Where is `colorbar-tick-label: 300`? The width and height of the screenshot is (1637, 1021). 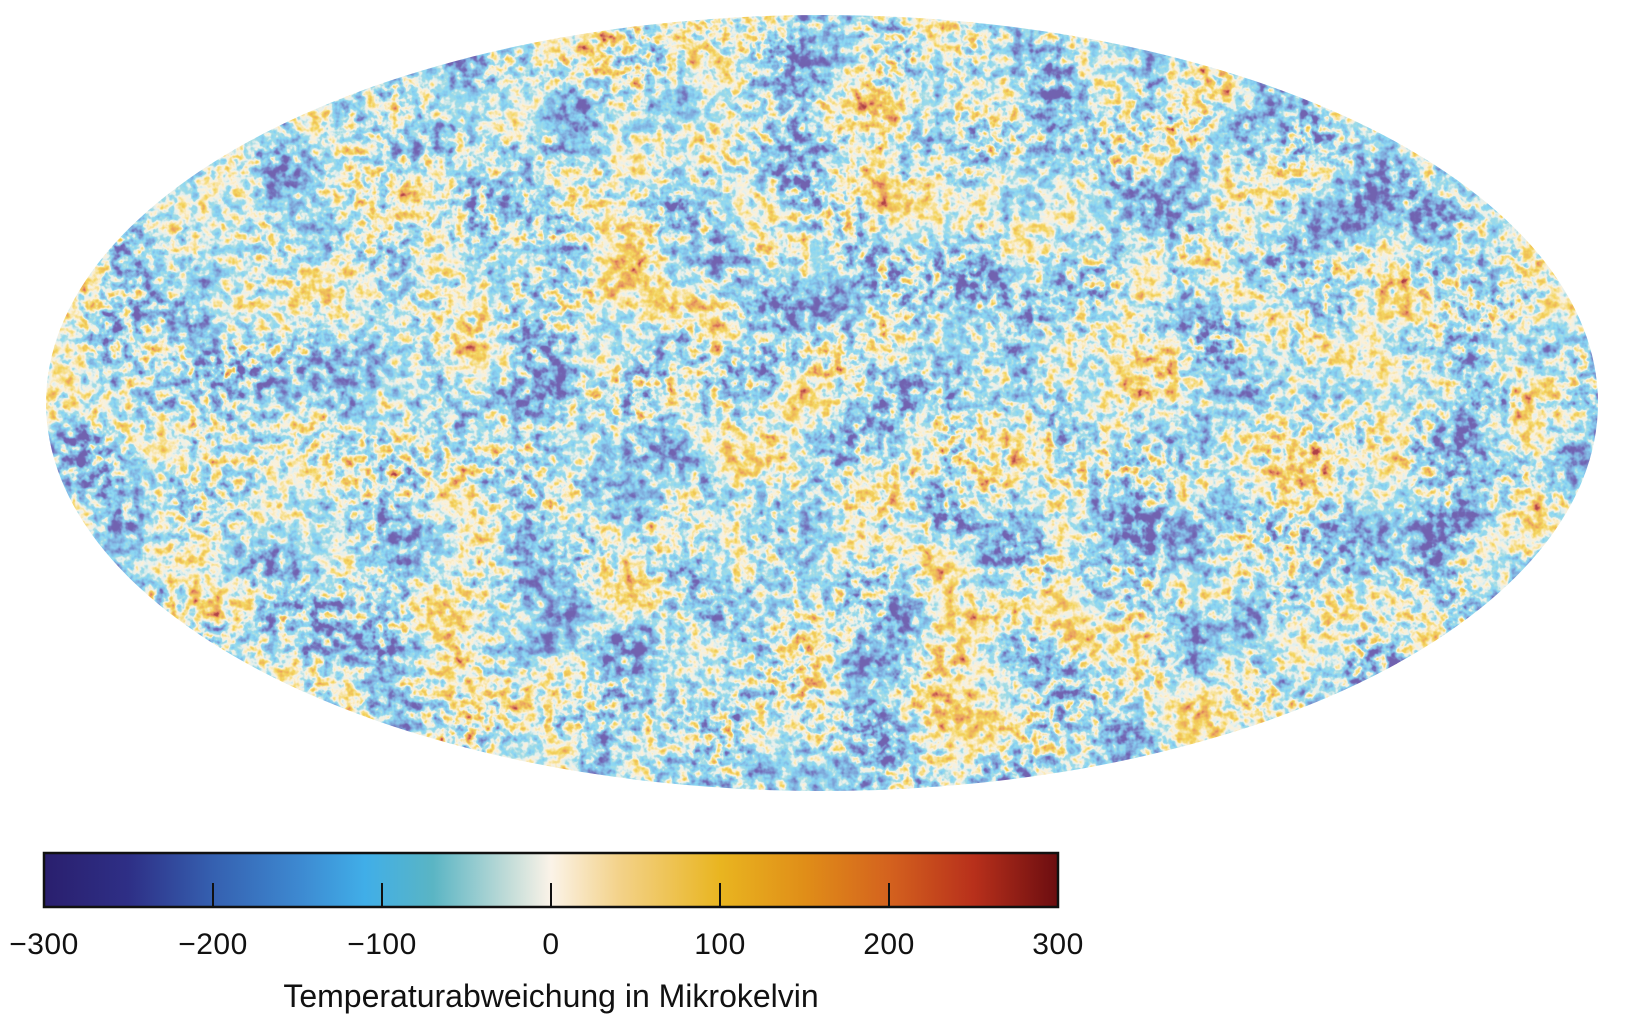
colorbar-tick-label: 300 is located at coordinates (1058, 944).